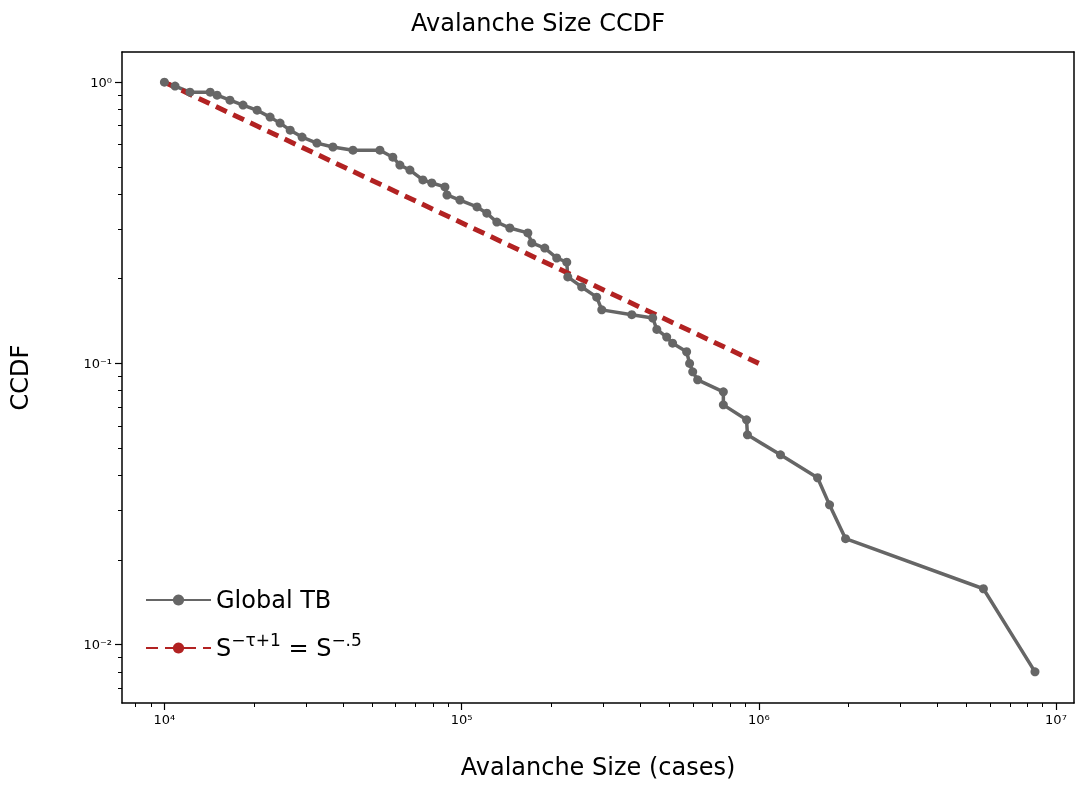  Describe the element at coordinates (461, 719) in the screenshot. I see `x-tick-label: 10⁵` at that location.